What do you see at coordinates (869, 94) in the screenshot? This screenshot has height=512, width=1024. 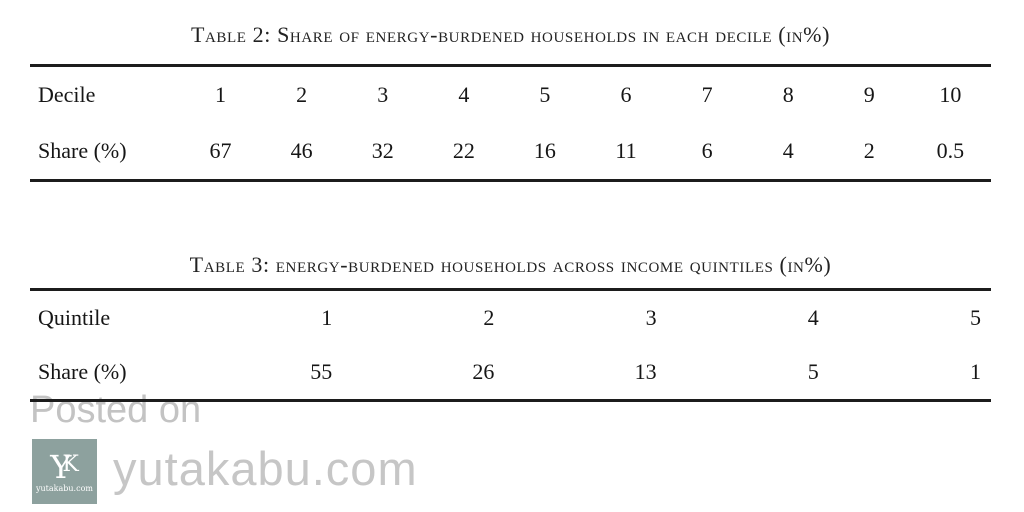 I see `table-cell: 9` at bounding box center [869, 94].